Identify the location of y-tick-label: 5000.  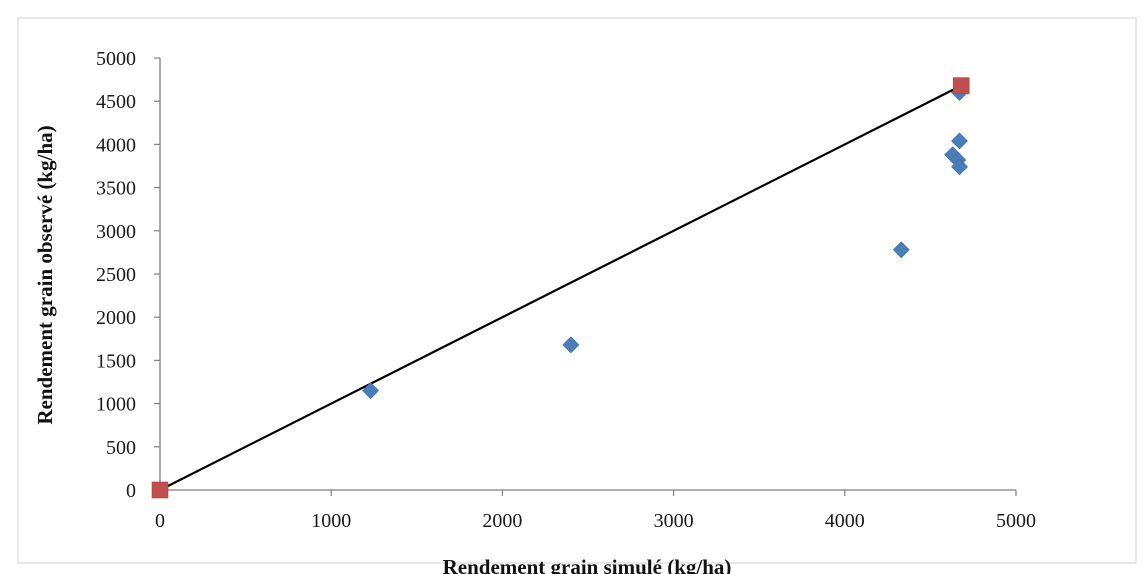
(116, 59).